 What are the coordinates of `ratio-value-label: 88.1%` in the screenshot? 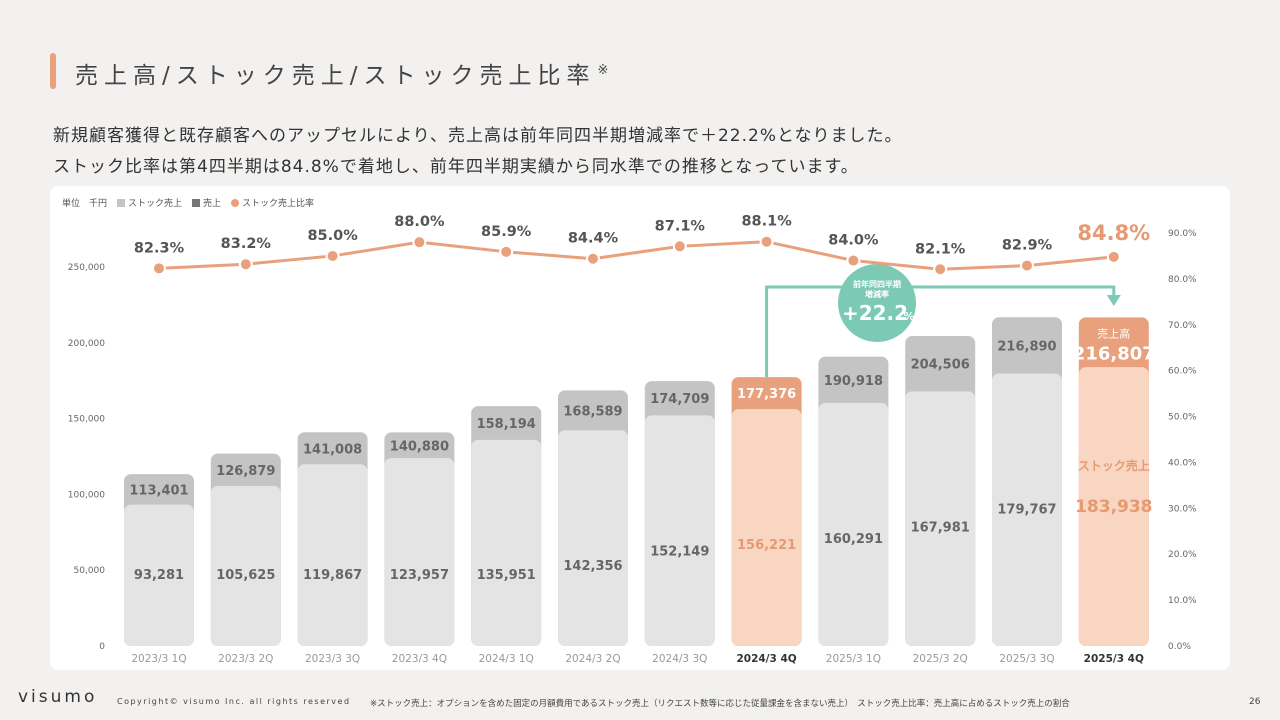 It's located at (766, 222).